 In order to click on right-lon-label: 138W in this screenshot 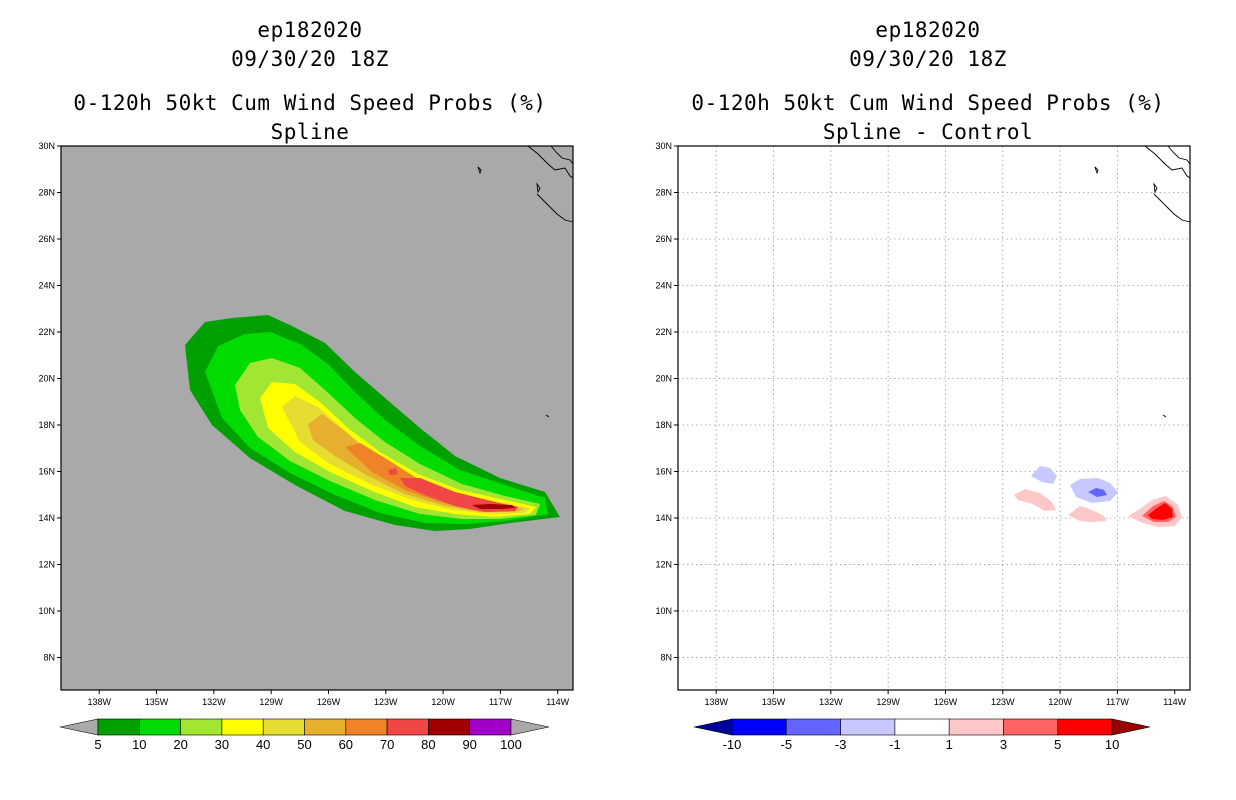, I will do `click(716, 702)`.